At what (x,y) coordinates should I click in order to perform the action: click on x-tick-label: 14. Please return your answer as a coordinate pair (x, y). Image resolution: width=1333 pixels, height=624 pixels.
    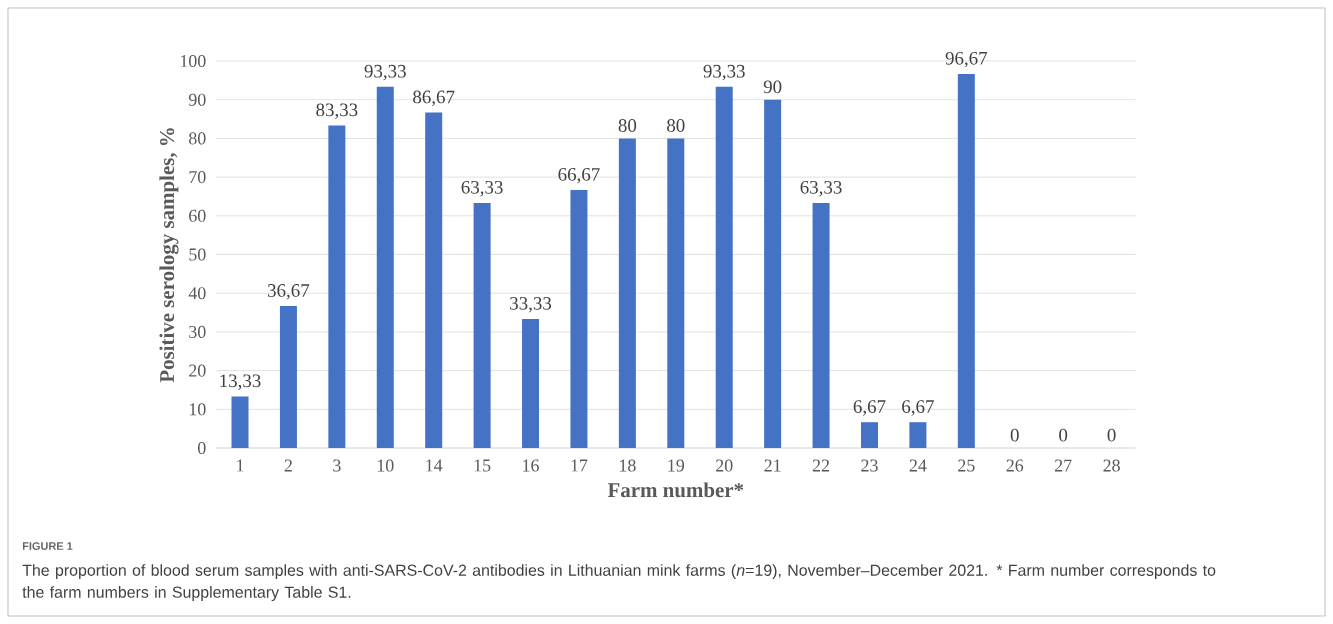
    Looking at the image, I should click on (434, 465).